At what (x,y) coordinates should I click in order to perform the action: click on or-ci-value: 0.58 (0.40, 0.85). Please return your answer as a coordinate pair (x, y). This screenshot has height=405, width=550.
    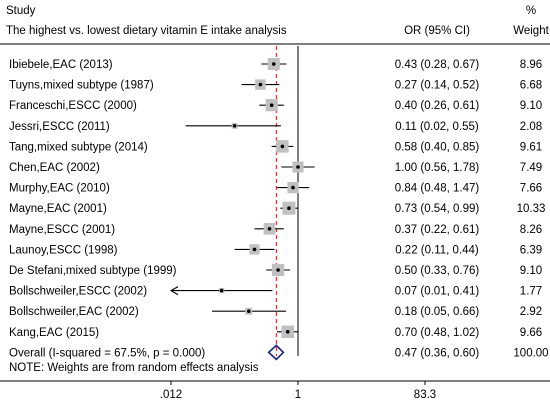
    Looking at the image, I should click on (437, 147).